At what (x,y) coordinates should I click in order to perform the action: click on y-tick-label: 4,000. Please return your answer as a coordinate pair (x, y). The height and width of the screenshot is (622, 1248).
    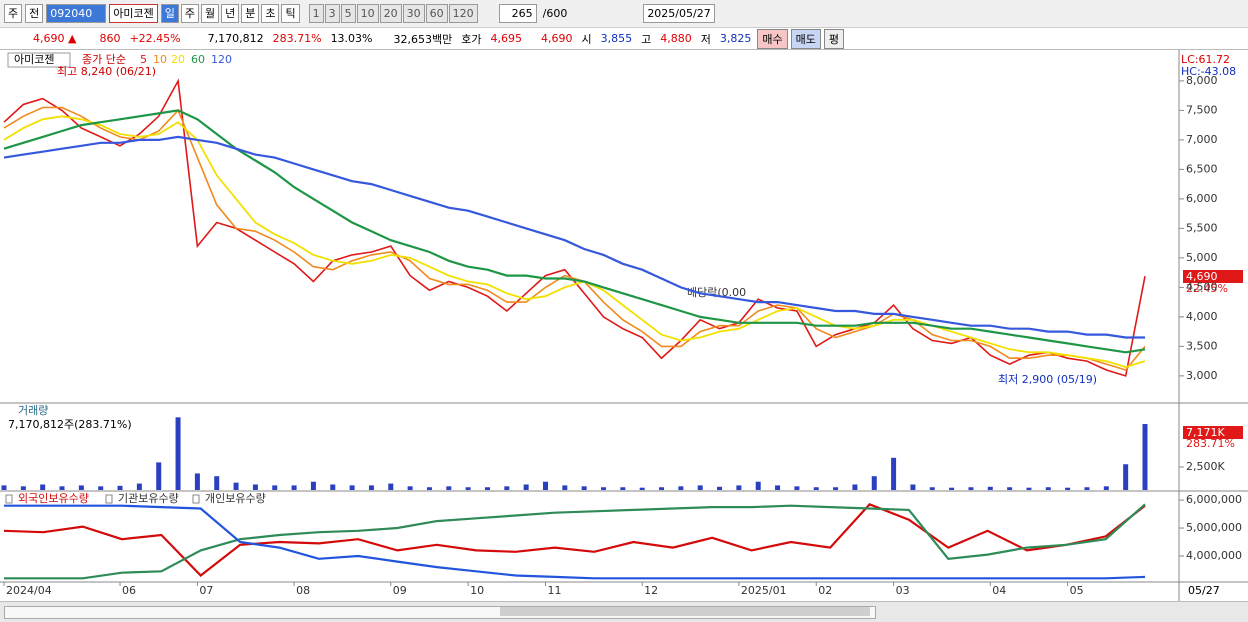
    Looking at the image, I should click on (1202, 316).